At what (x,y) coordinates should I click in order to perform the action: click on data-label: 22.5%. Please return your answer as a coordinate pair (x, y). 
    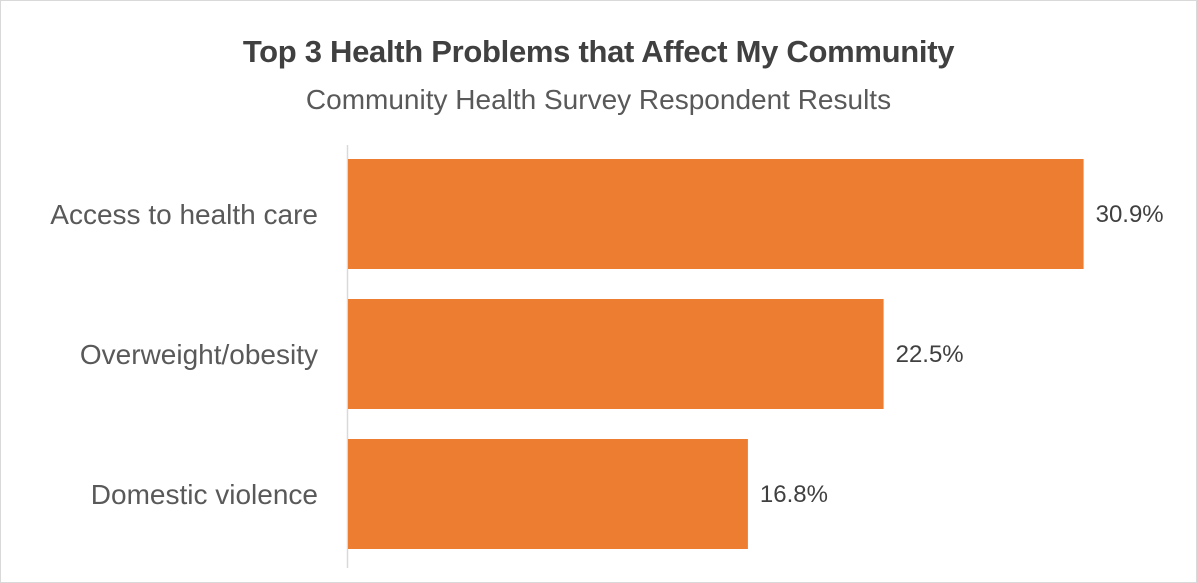
    Looking at the image, I should click on (930, 354).